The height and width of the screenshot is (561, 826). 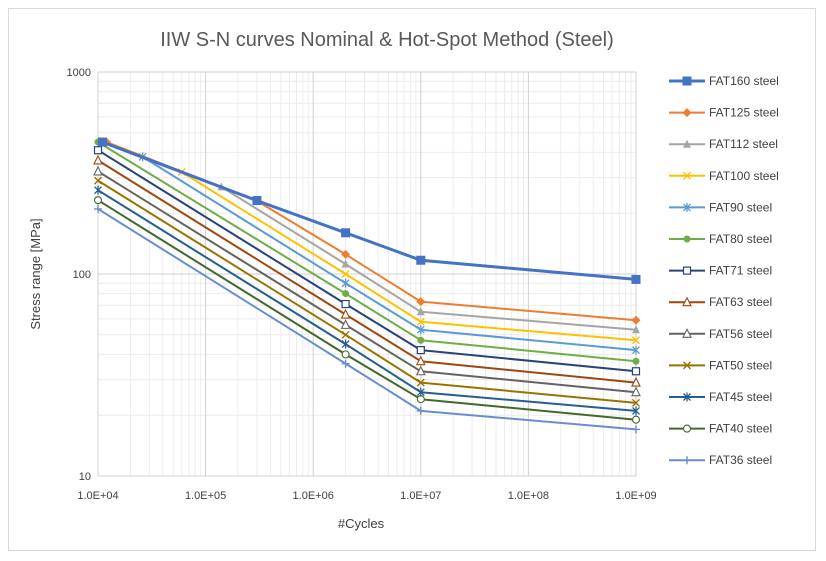 What do you see at coordinates (97, 496) in the screenshot?
I see `x-tick-label: 1.0E+04` at bounding box center [97, 496].